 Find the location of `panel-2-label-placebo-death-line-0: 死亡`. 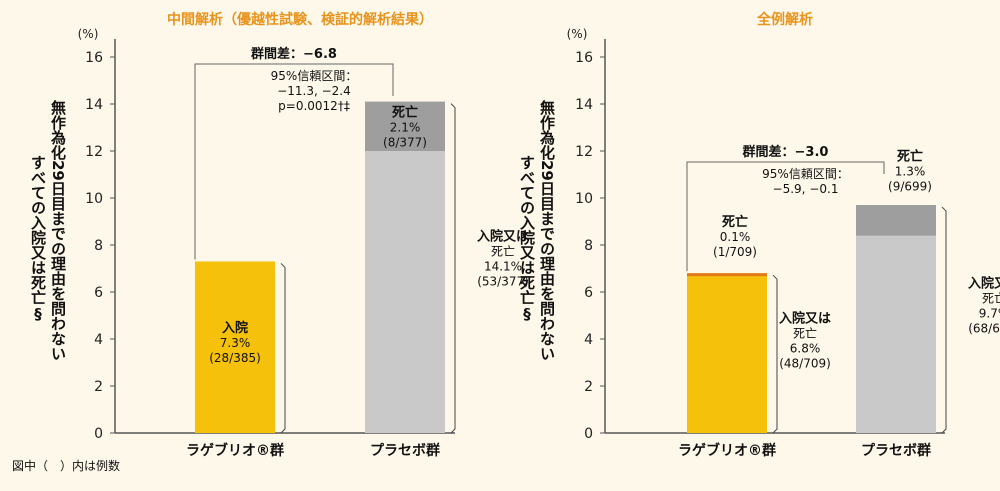

panel-2-label-placebo-death-line-0: 死亡 is located at coordinates (910, 156).